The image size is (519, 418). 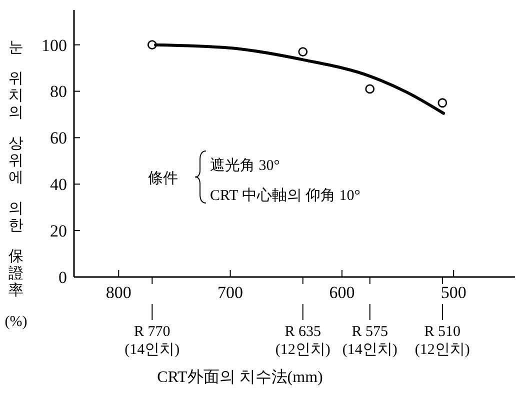 I want to click on y-tick-label: 80, so click(x=58, y=92).